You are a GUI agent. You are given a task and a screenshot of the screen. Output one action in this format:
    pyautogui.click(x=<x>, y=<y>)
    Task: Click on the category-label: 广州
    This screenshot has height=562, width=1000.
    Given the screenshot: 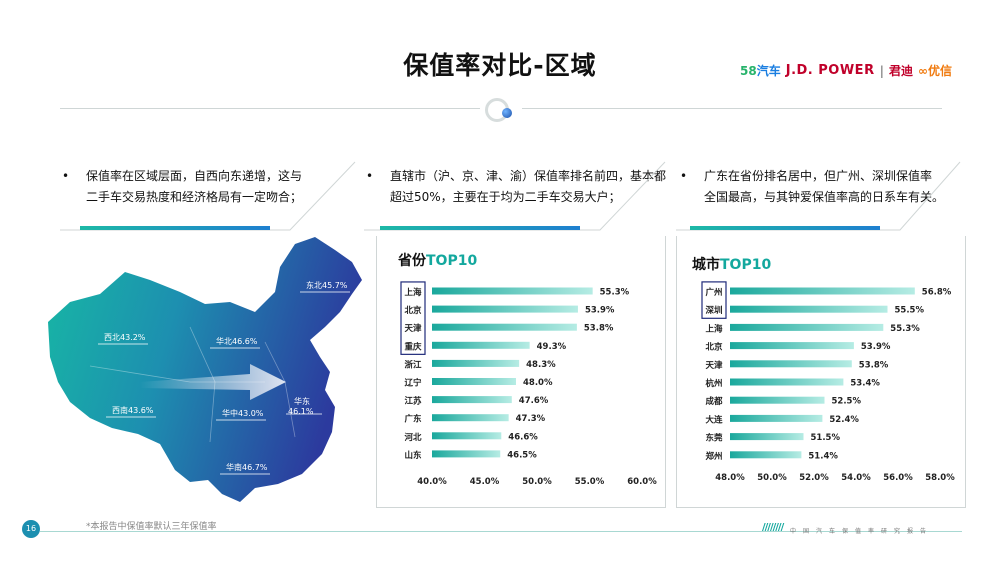 What is the action you would take?
    pyautogui.click(x=713, y=292)
    